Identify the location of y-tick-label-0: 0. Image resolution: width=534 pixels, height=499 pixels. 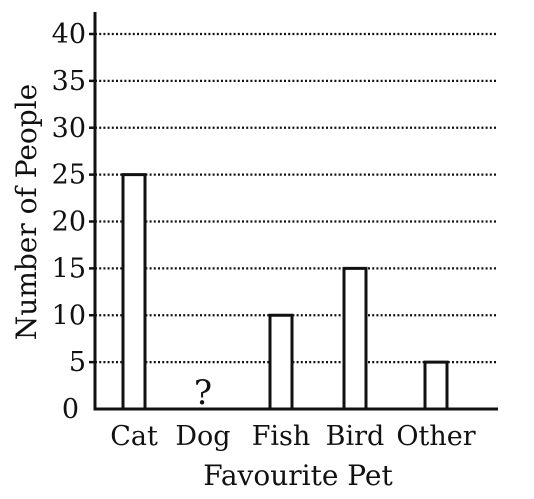
(70, 409).